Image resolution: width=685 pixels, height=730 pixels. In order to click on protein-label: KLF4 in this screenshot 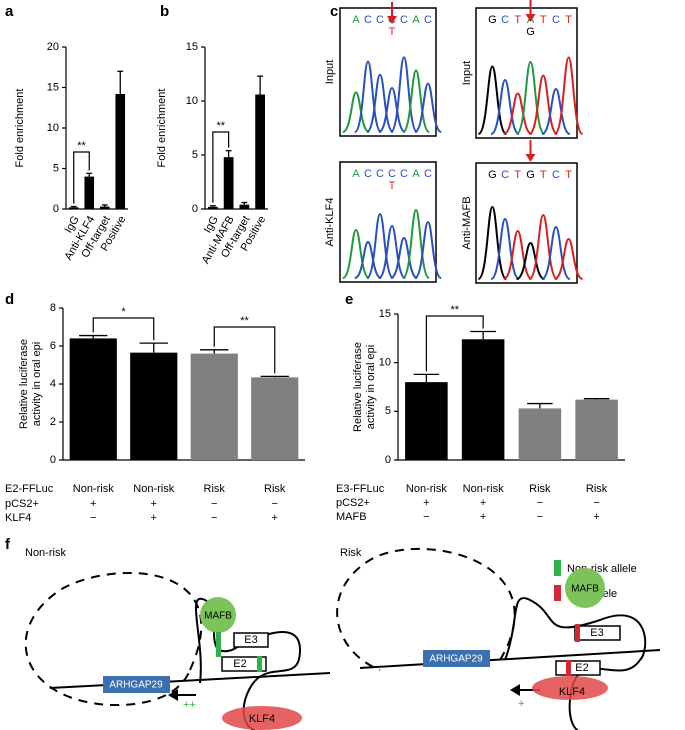, I will do `click(262, 719)`.